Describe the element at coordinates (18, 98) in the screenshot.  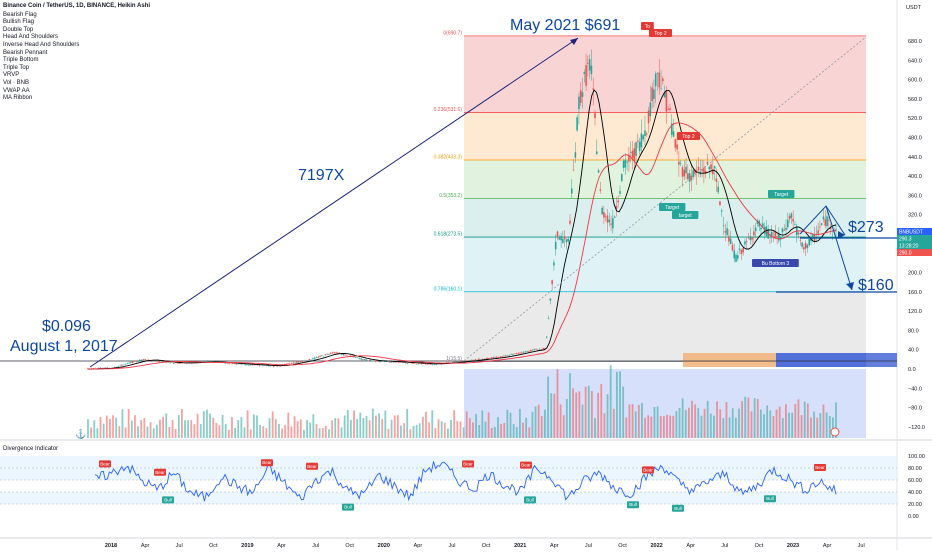
I see `indicator-item: MA Ribbon` at that location.